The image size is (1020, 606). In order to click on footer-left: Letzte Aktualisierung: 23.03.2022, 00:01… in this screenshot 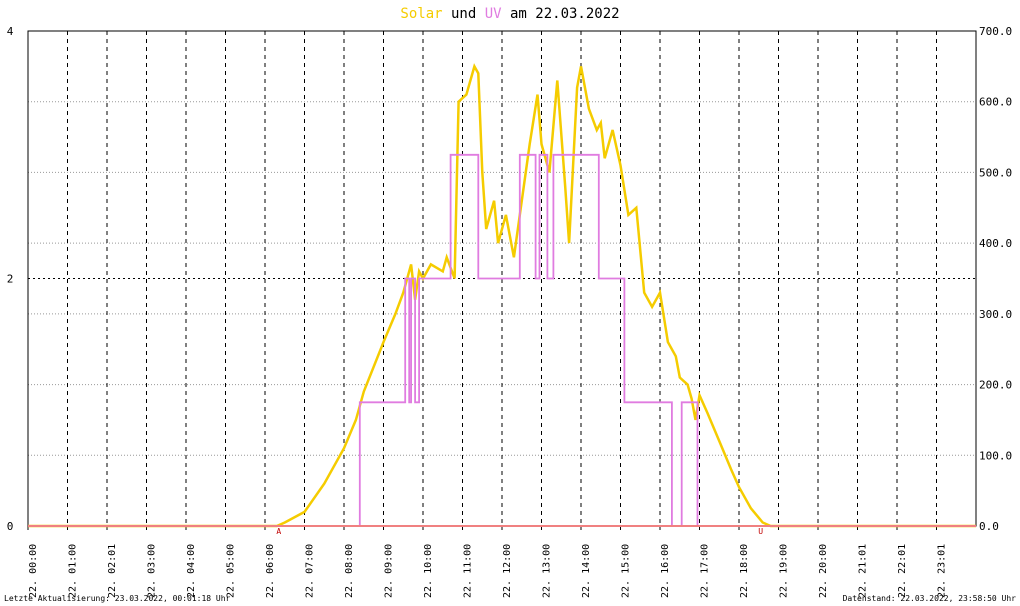, I will do `click(117, 598)`.